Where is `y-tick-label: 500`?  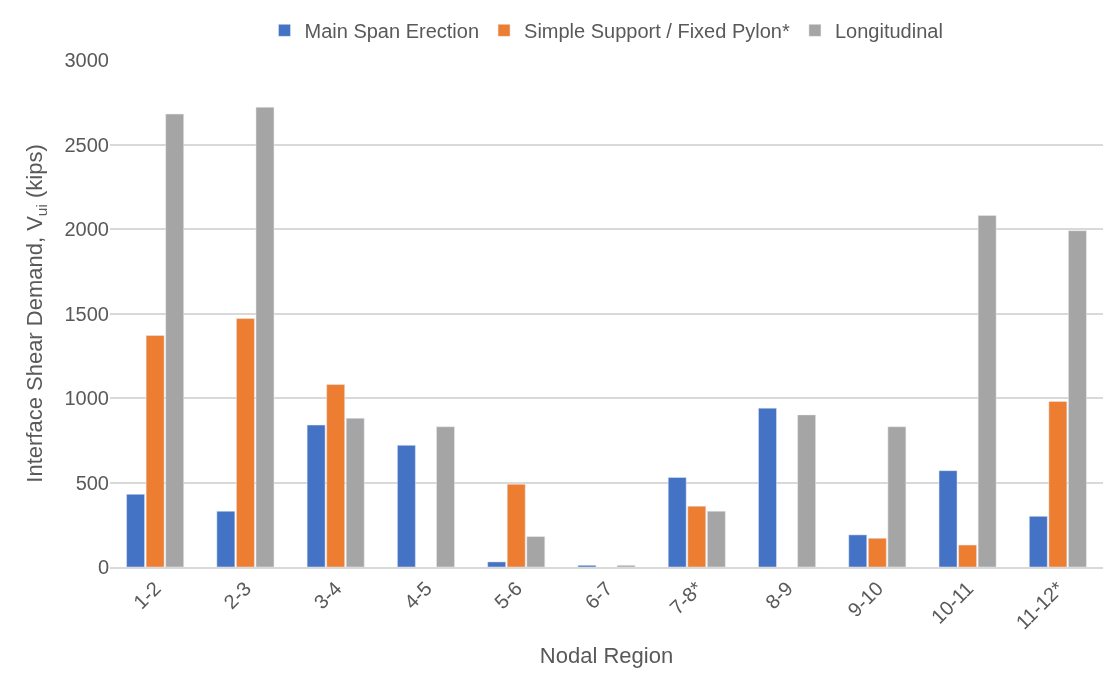 y-tick-label: 500 is located at coordinates (92, 482).